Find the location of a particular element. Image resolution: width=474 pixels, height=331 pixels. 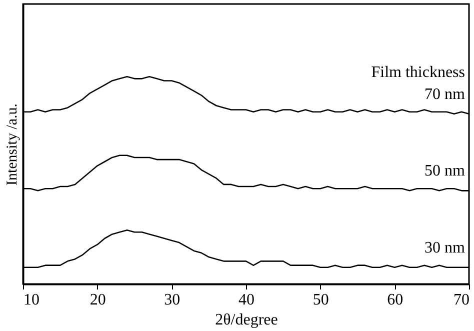

x-tick-label: 10 is located at coordinates (32, 300).